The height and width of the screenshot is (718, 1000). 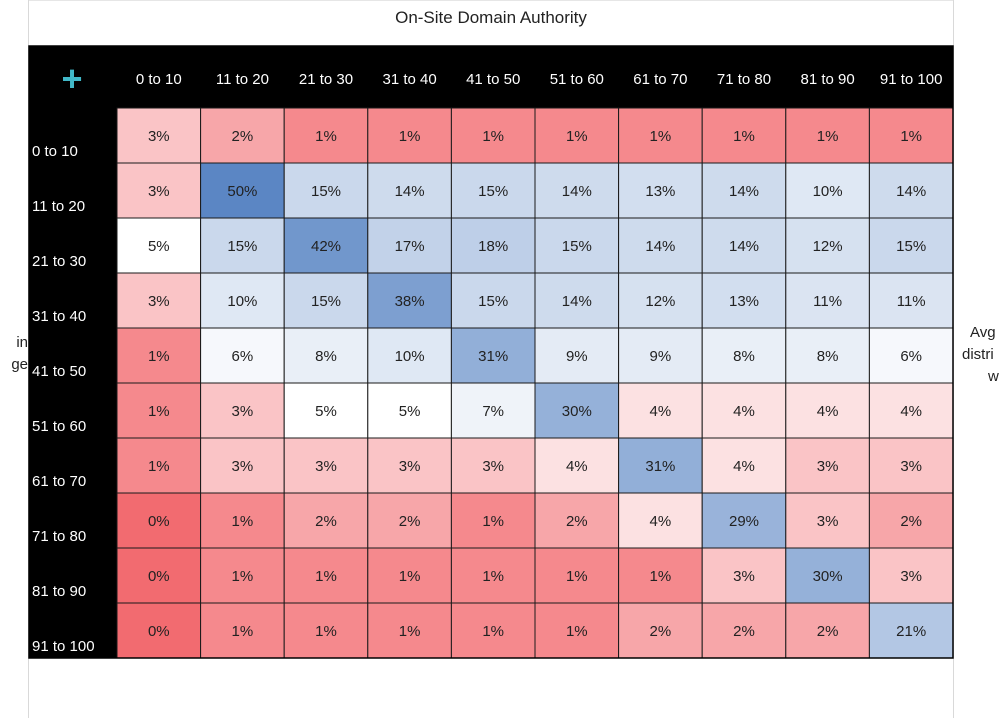 I want to click on cell-value-label: 13%, so click(x=744, y=301).